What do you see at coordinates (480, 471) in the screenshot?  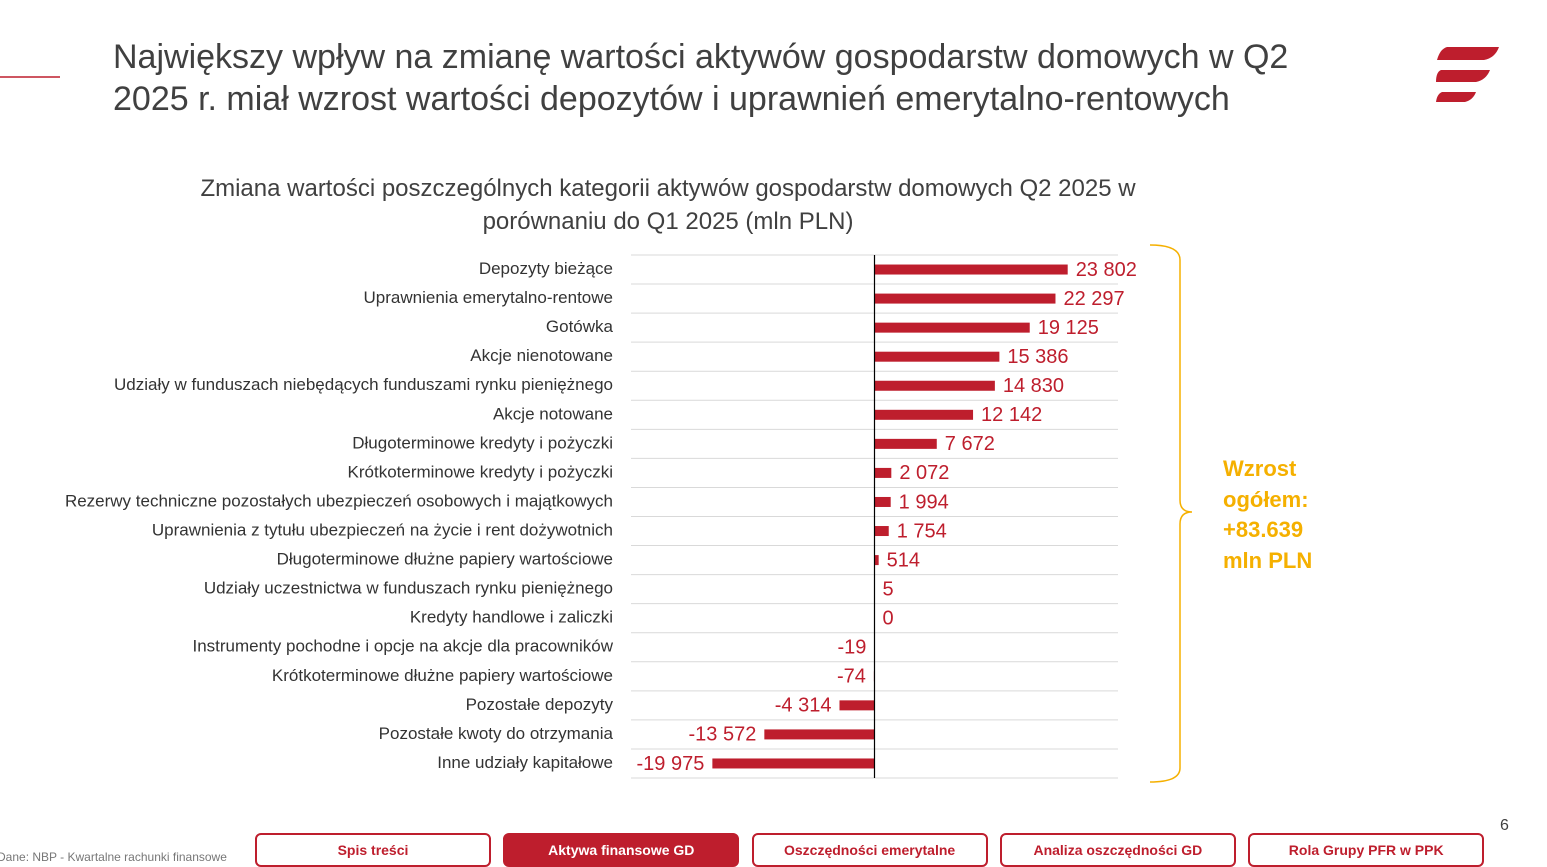 I see `y-tick-label: Krótkoterminowe kredyty i pożyczki` at bounding box center [480, 471].